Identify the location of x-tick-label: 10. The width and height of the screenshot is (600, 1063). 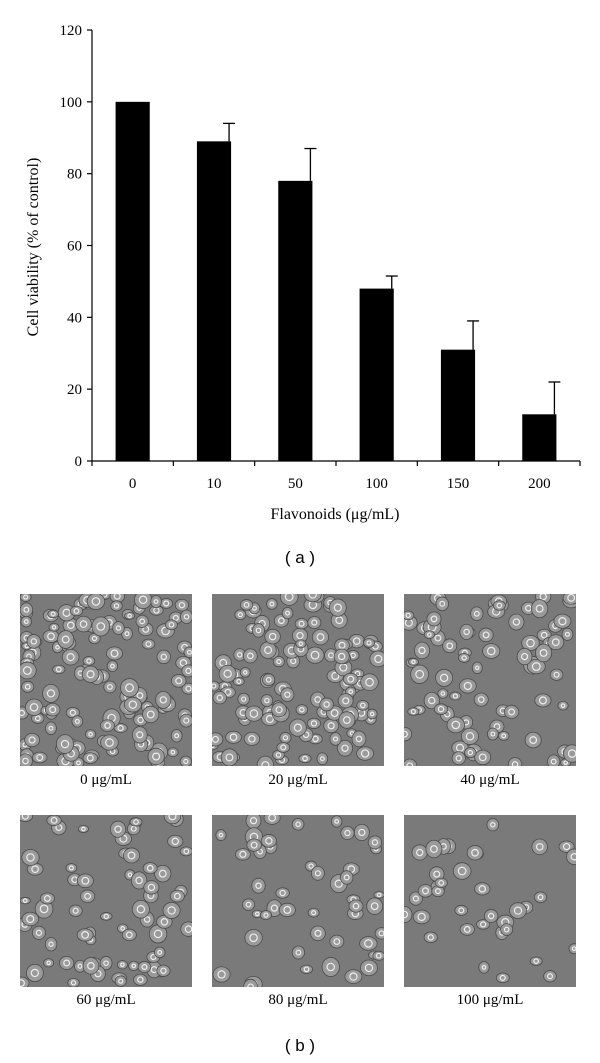
(214, 484).